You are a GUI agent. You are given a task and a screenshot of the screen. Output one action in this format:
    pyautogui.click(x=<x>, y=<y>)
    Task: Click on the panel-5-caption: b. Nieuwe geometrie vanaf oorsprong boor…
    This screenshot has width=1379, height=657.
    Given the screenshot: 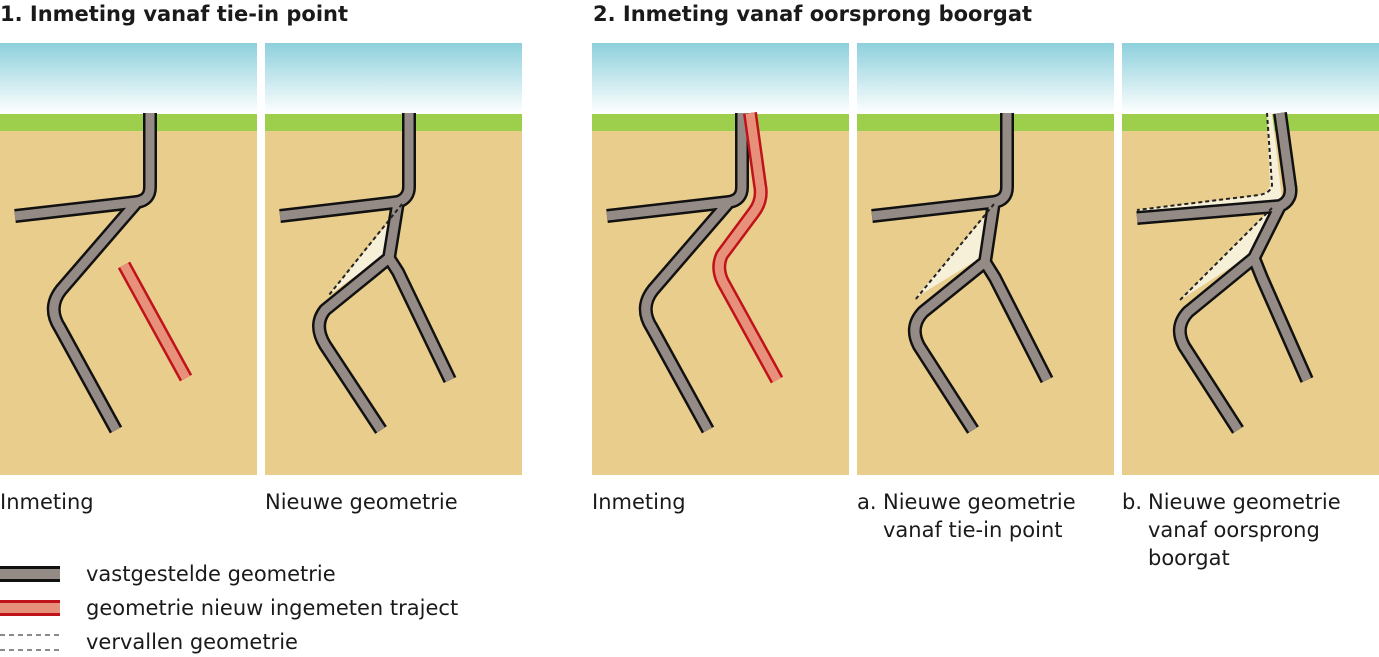 What is the action you would take?
    pyautogui.click(x=1231, y=530)
    